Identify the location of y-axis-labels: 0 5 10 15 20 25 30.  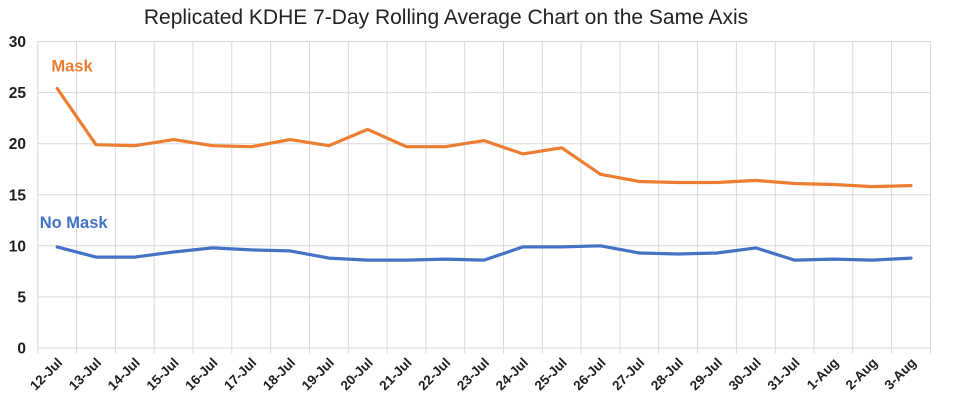
(18, 196).